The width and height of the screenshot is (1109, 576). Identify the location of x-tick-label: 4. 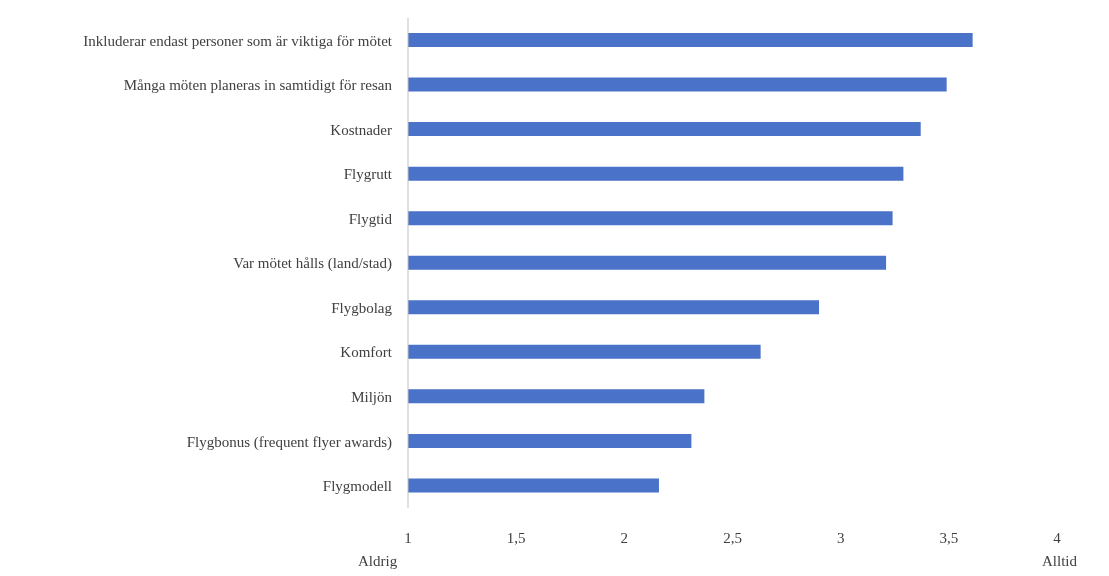
(1057, 537).